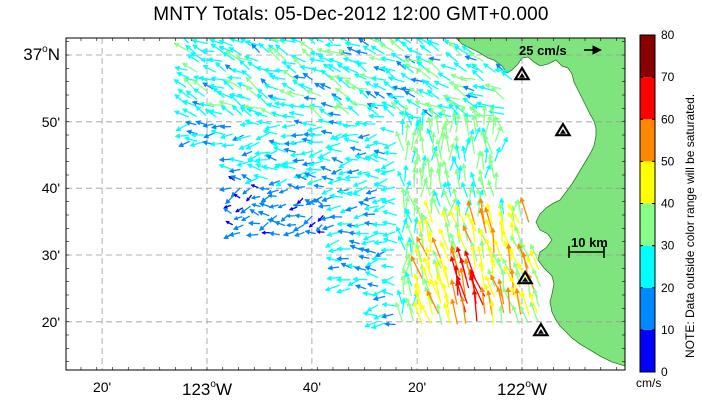  I want to click on radar-station-marker, so click(563, 129).